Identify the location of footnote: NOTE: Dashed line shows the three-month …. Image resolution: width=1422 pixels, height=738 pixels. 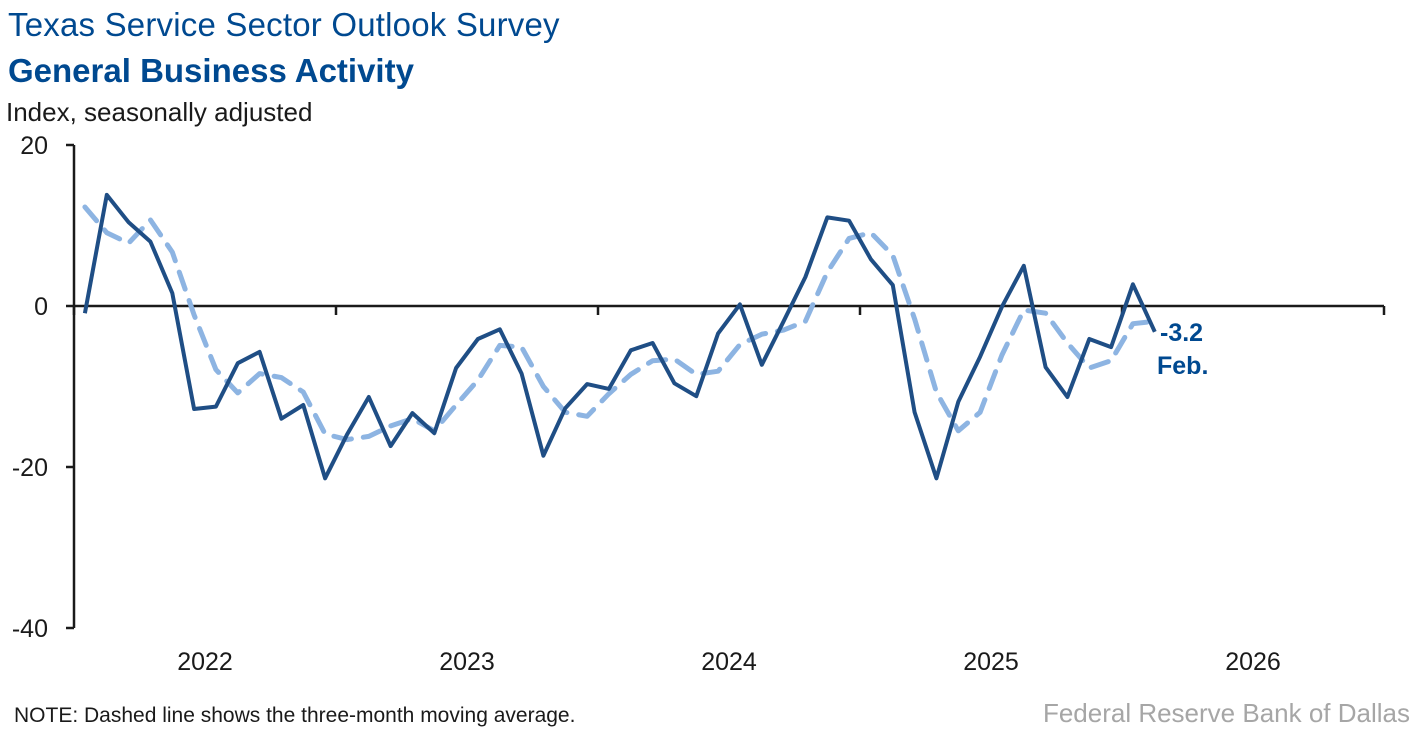
(295, 715).